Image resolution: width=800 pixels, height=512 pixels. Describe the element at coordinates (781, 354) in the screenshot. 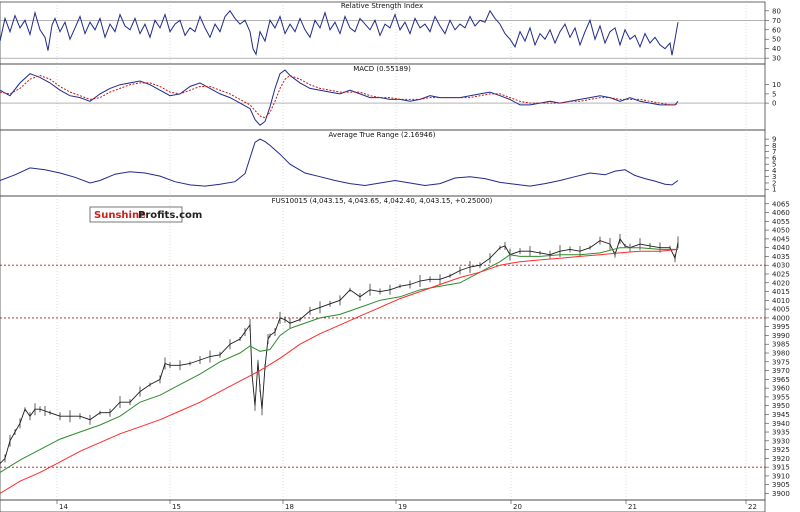

I see `price-ytick-label: 3980` at that location.